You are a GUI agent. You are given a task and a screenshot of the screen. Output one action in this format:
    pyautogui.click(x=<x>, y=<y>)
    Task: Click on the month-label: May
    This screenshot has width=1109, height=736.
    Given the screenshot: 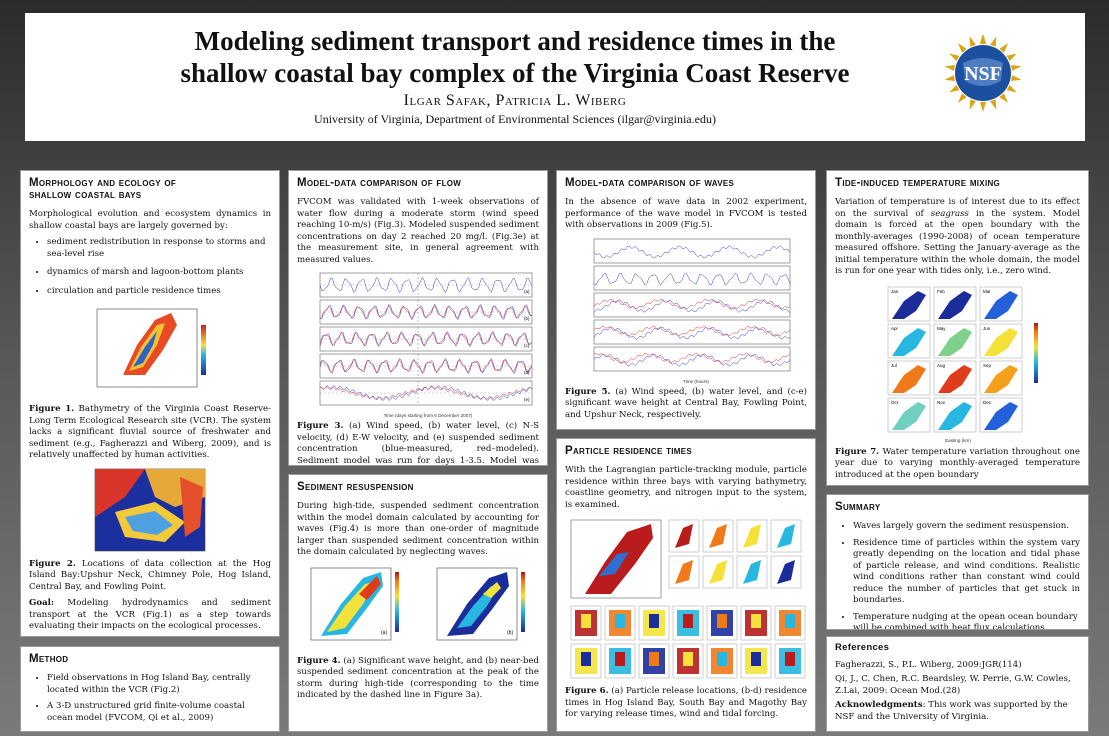 What is the action you would take?
    pyautogui.click(x=941, y=328)
    